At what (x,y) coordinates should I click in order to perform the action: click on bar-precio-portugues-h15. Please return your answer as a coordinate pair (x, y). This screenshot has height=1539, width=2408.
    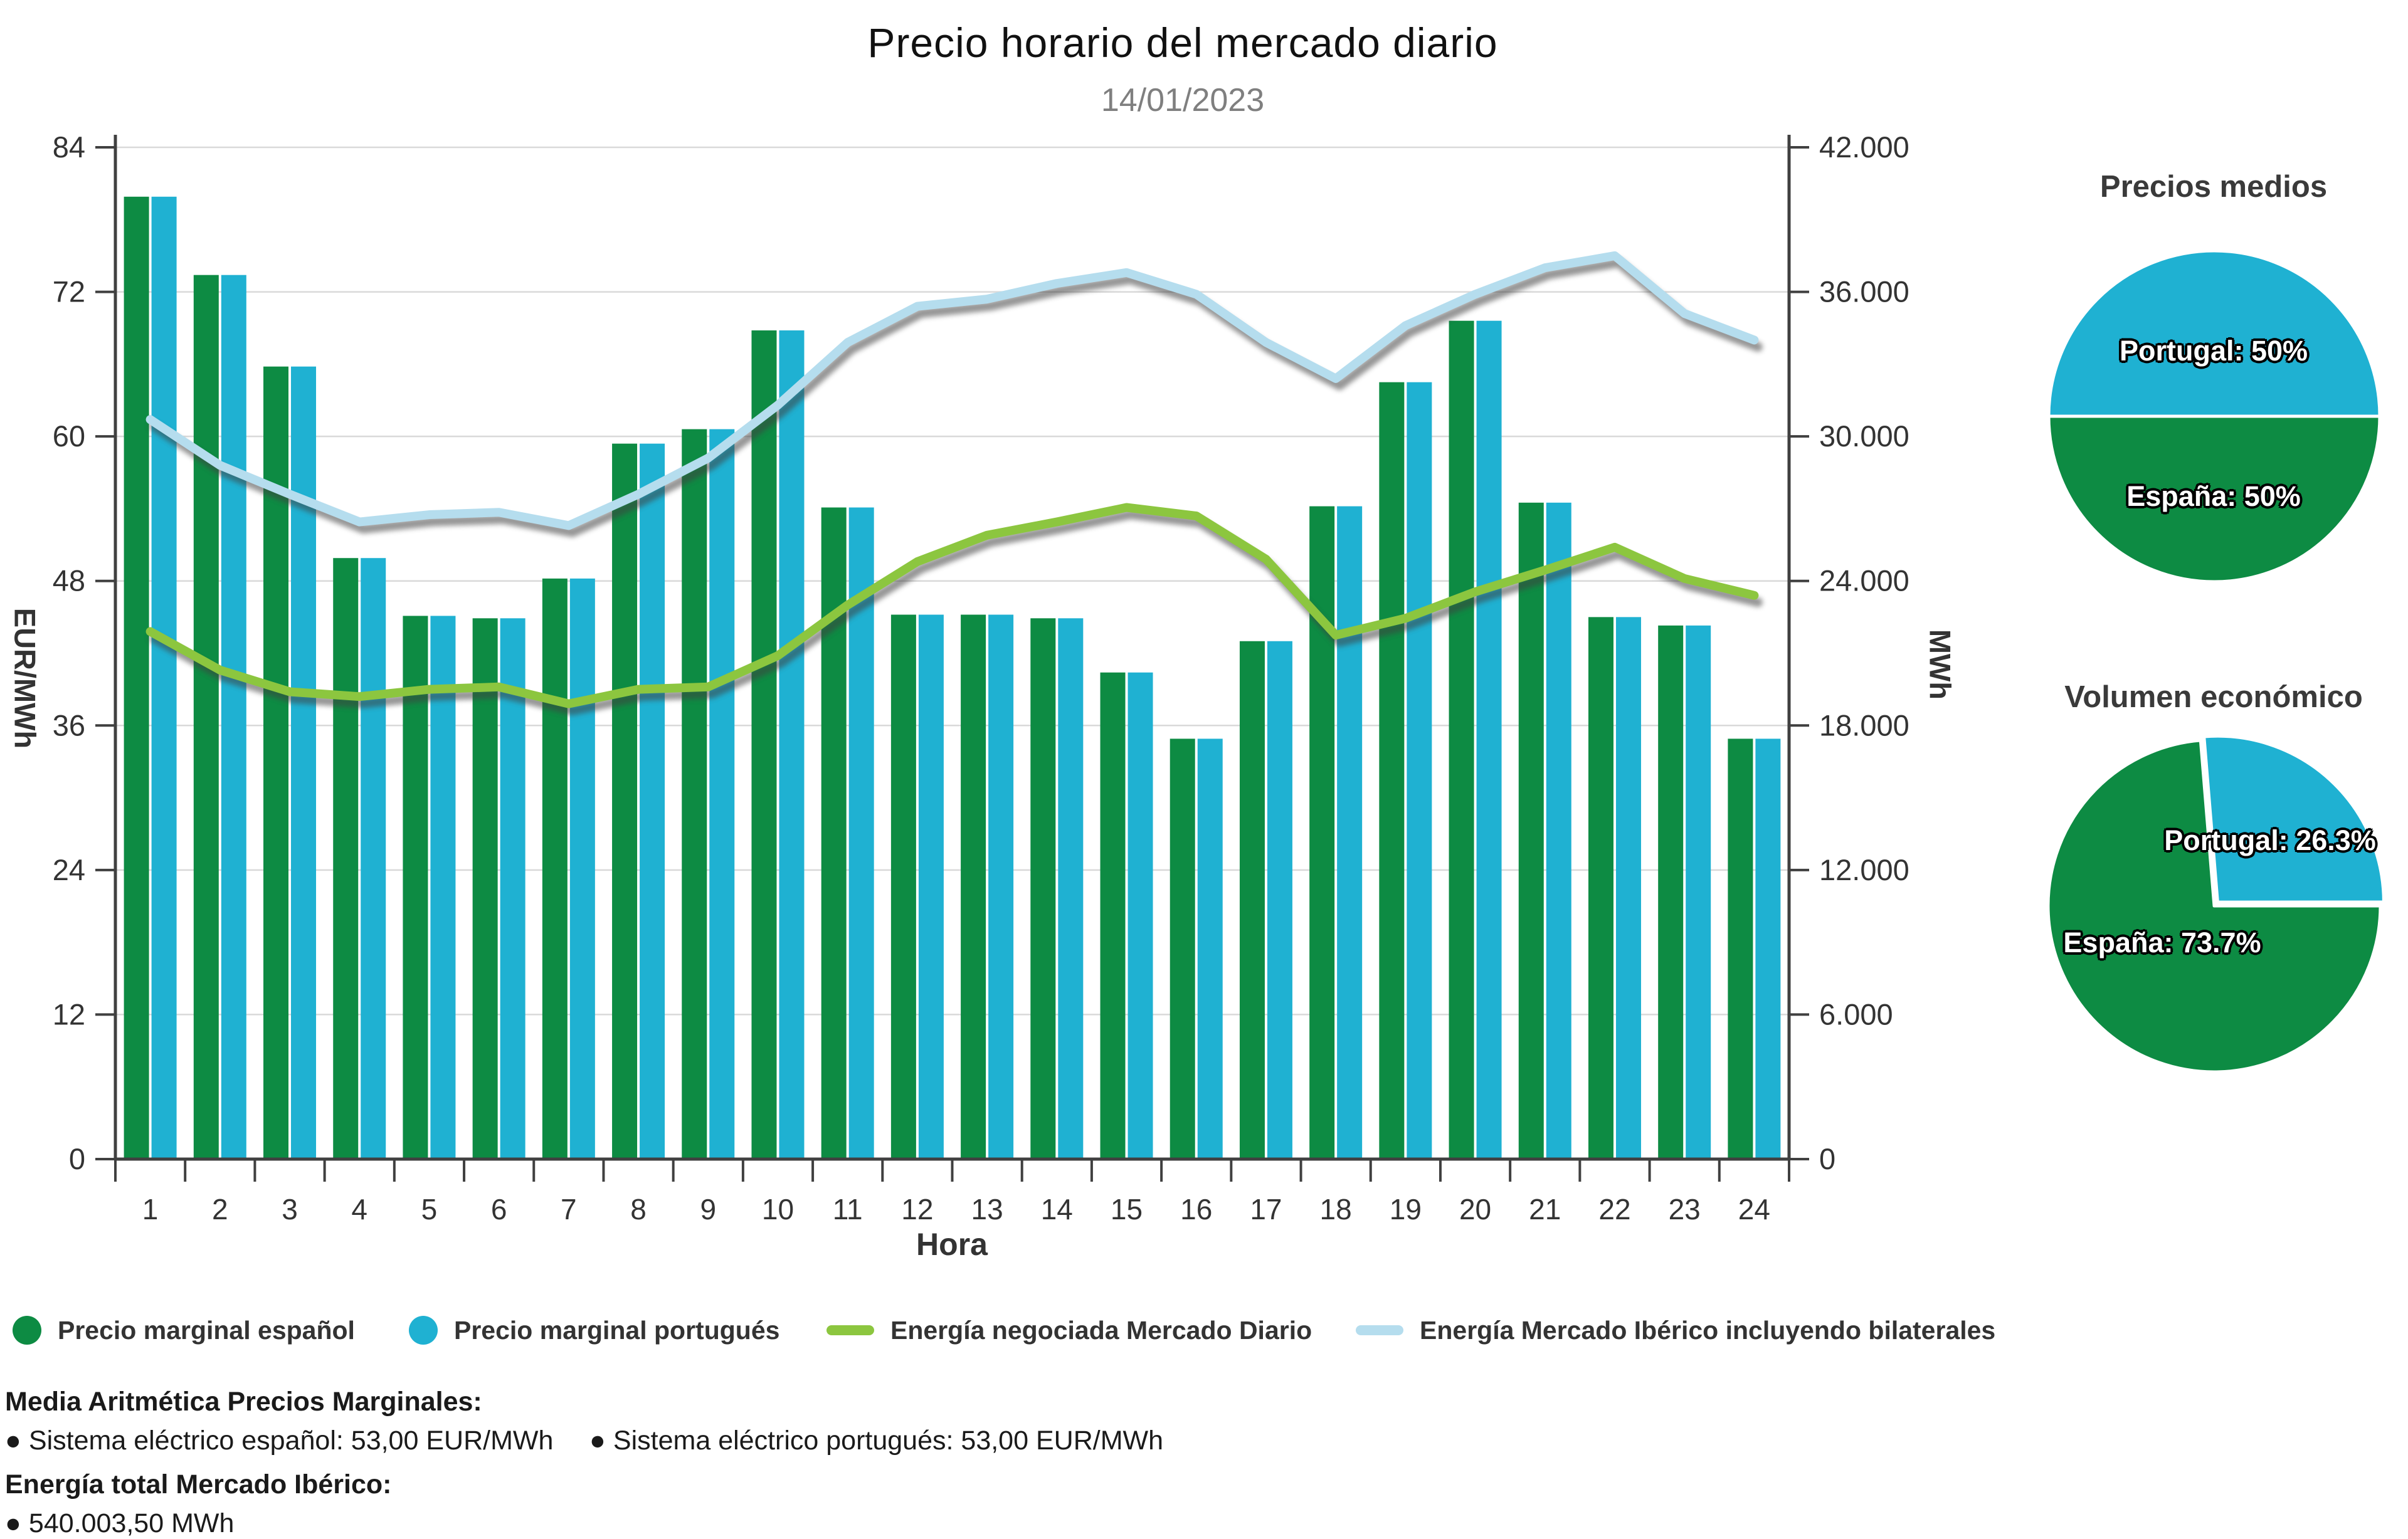
    Looking at the image, I should click on (1140, 915).